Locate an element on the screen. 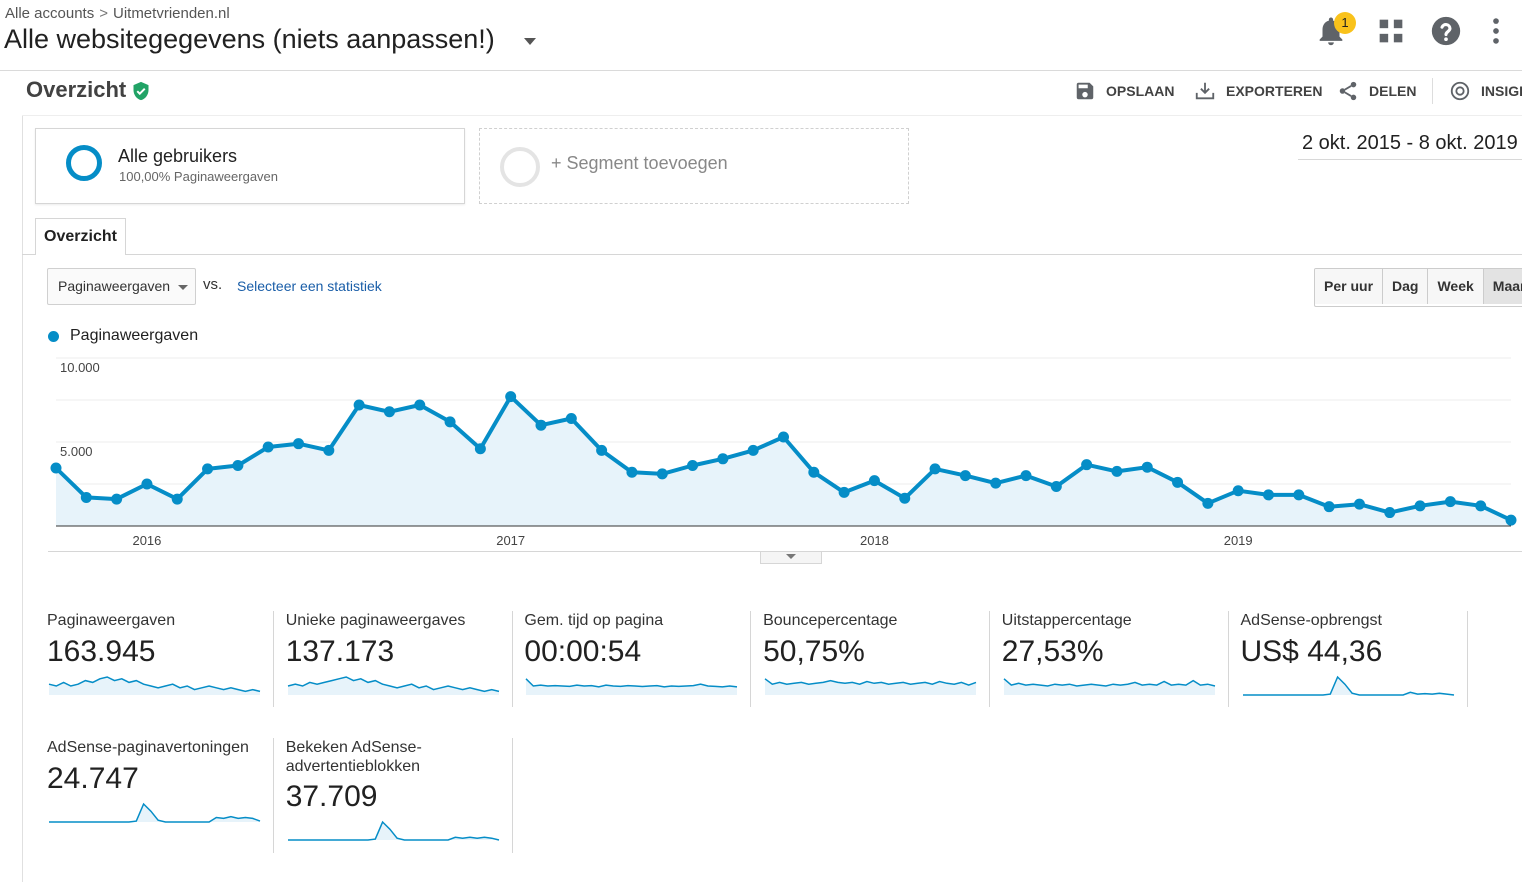 Image resolution: width=1522 pixels, height=882 pixels. breadcrumb: Alle accounts > Uitmetvrienden.nl is located at coordinates (117, 13).